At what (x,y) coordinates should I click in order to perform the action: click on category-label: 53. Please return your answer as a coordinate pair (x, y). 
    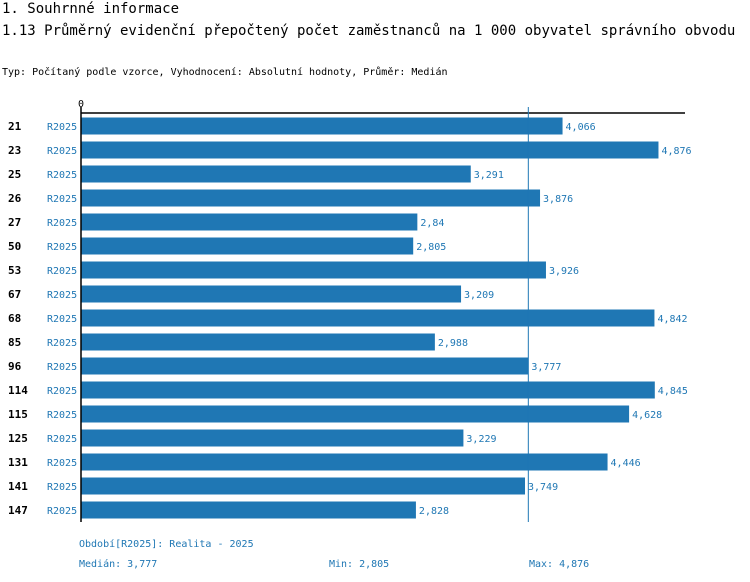
    Looking at the image, I should click on (14, 270).